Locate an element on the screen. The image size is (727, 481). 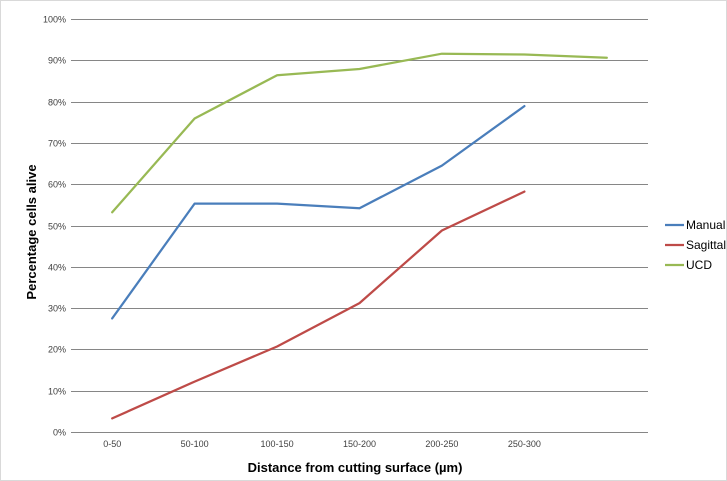
y-tick-label: 40% is located at coordinates (57, 268).